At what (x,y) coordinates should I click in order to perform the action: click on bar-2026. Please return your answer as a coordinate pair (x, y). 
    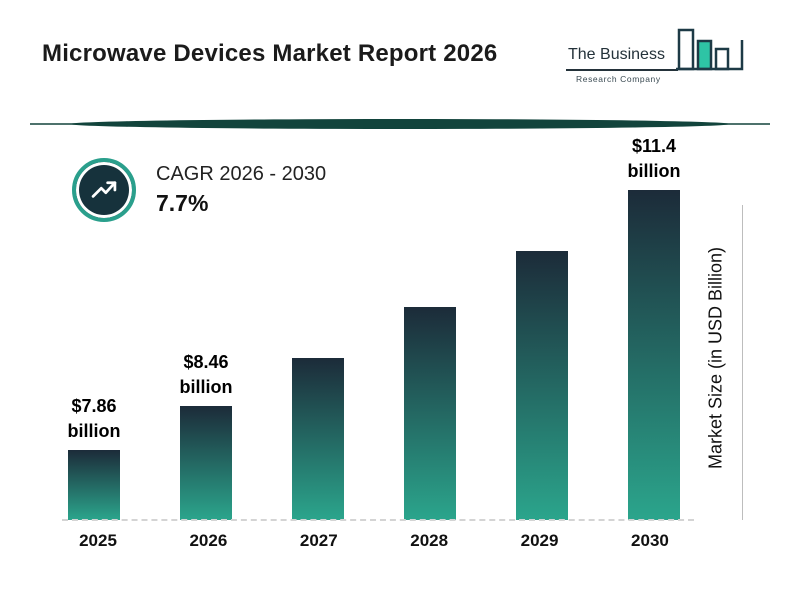
    Looking at the image, I should click on (206, 463).